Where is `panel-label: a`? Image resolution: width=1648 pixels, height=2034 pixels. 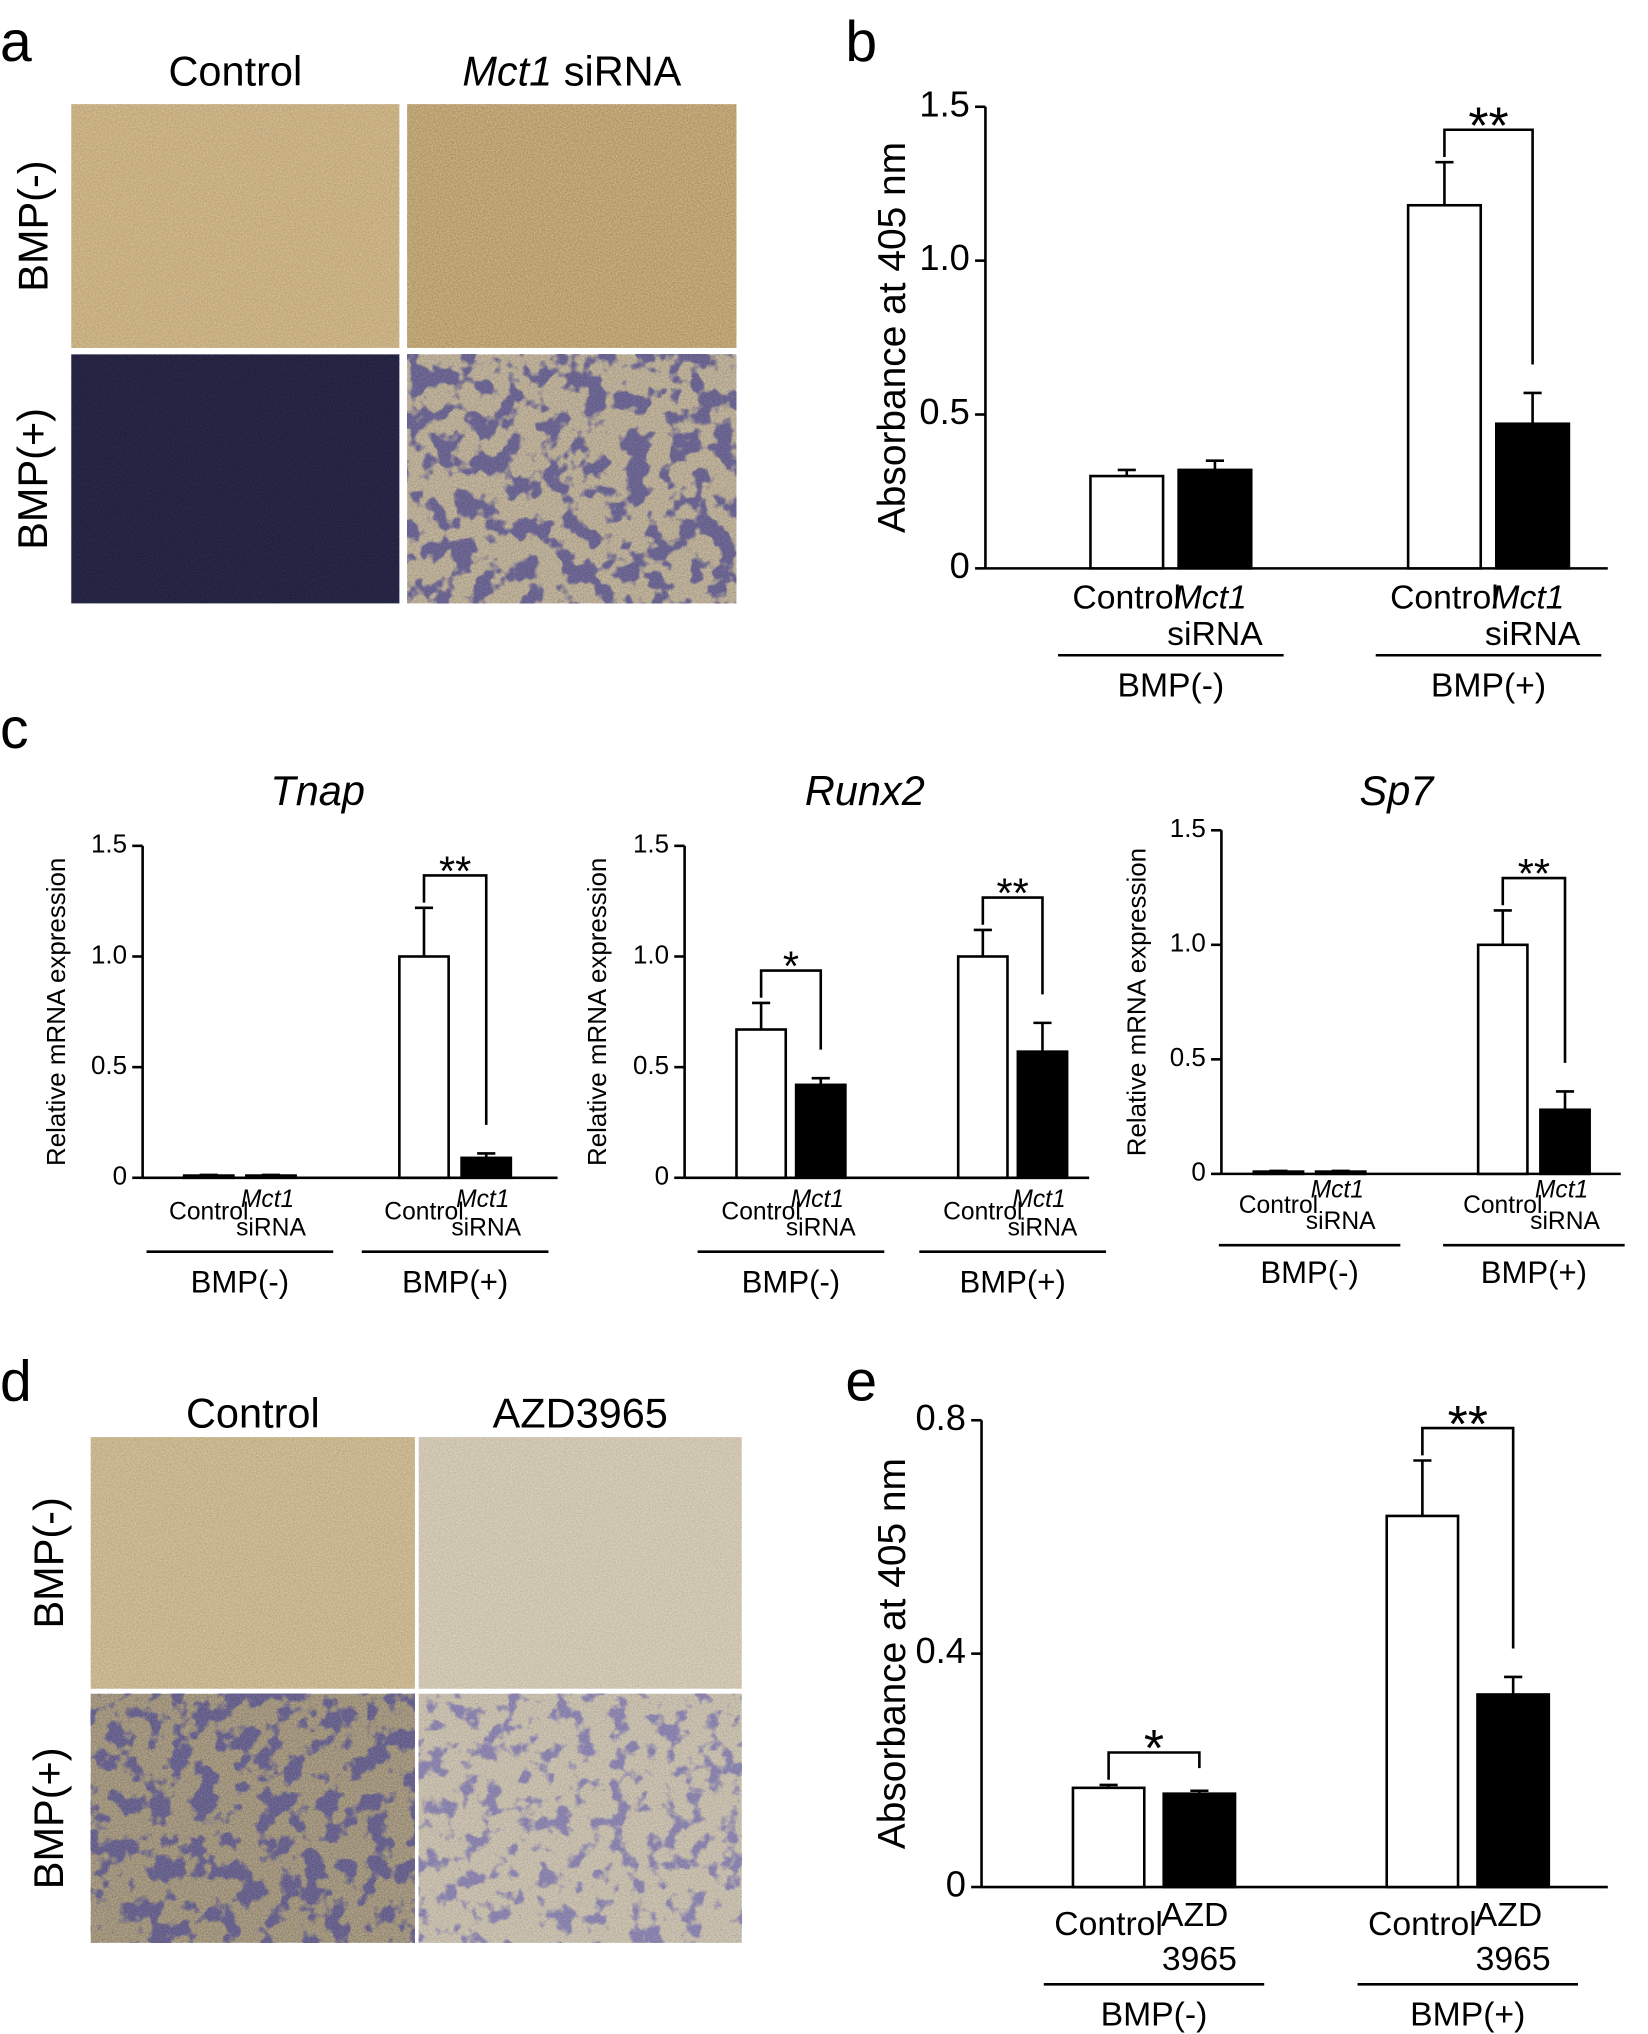
panel-label: a is located at coordinates (16, 42).